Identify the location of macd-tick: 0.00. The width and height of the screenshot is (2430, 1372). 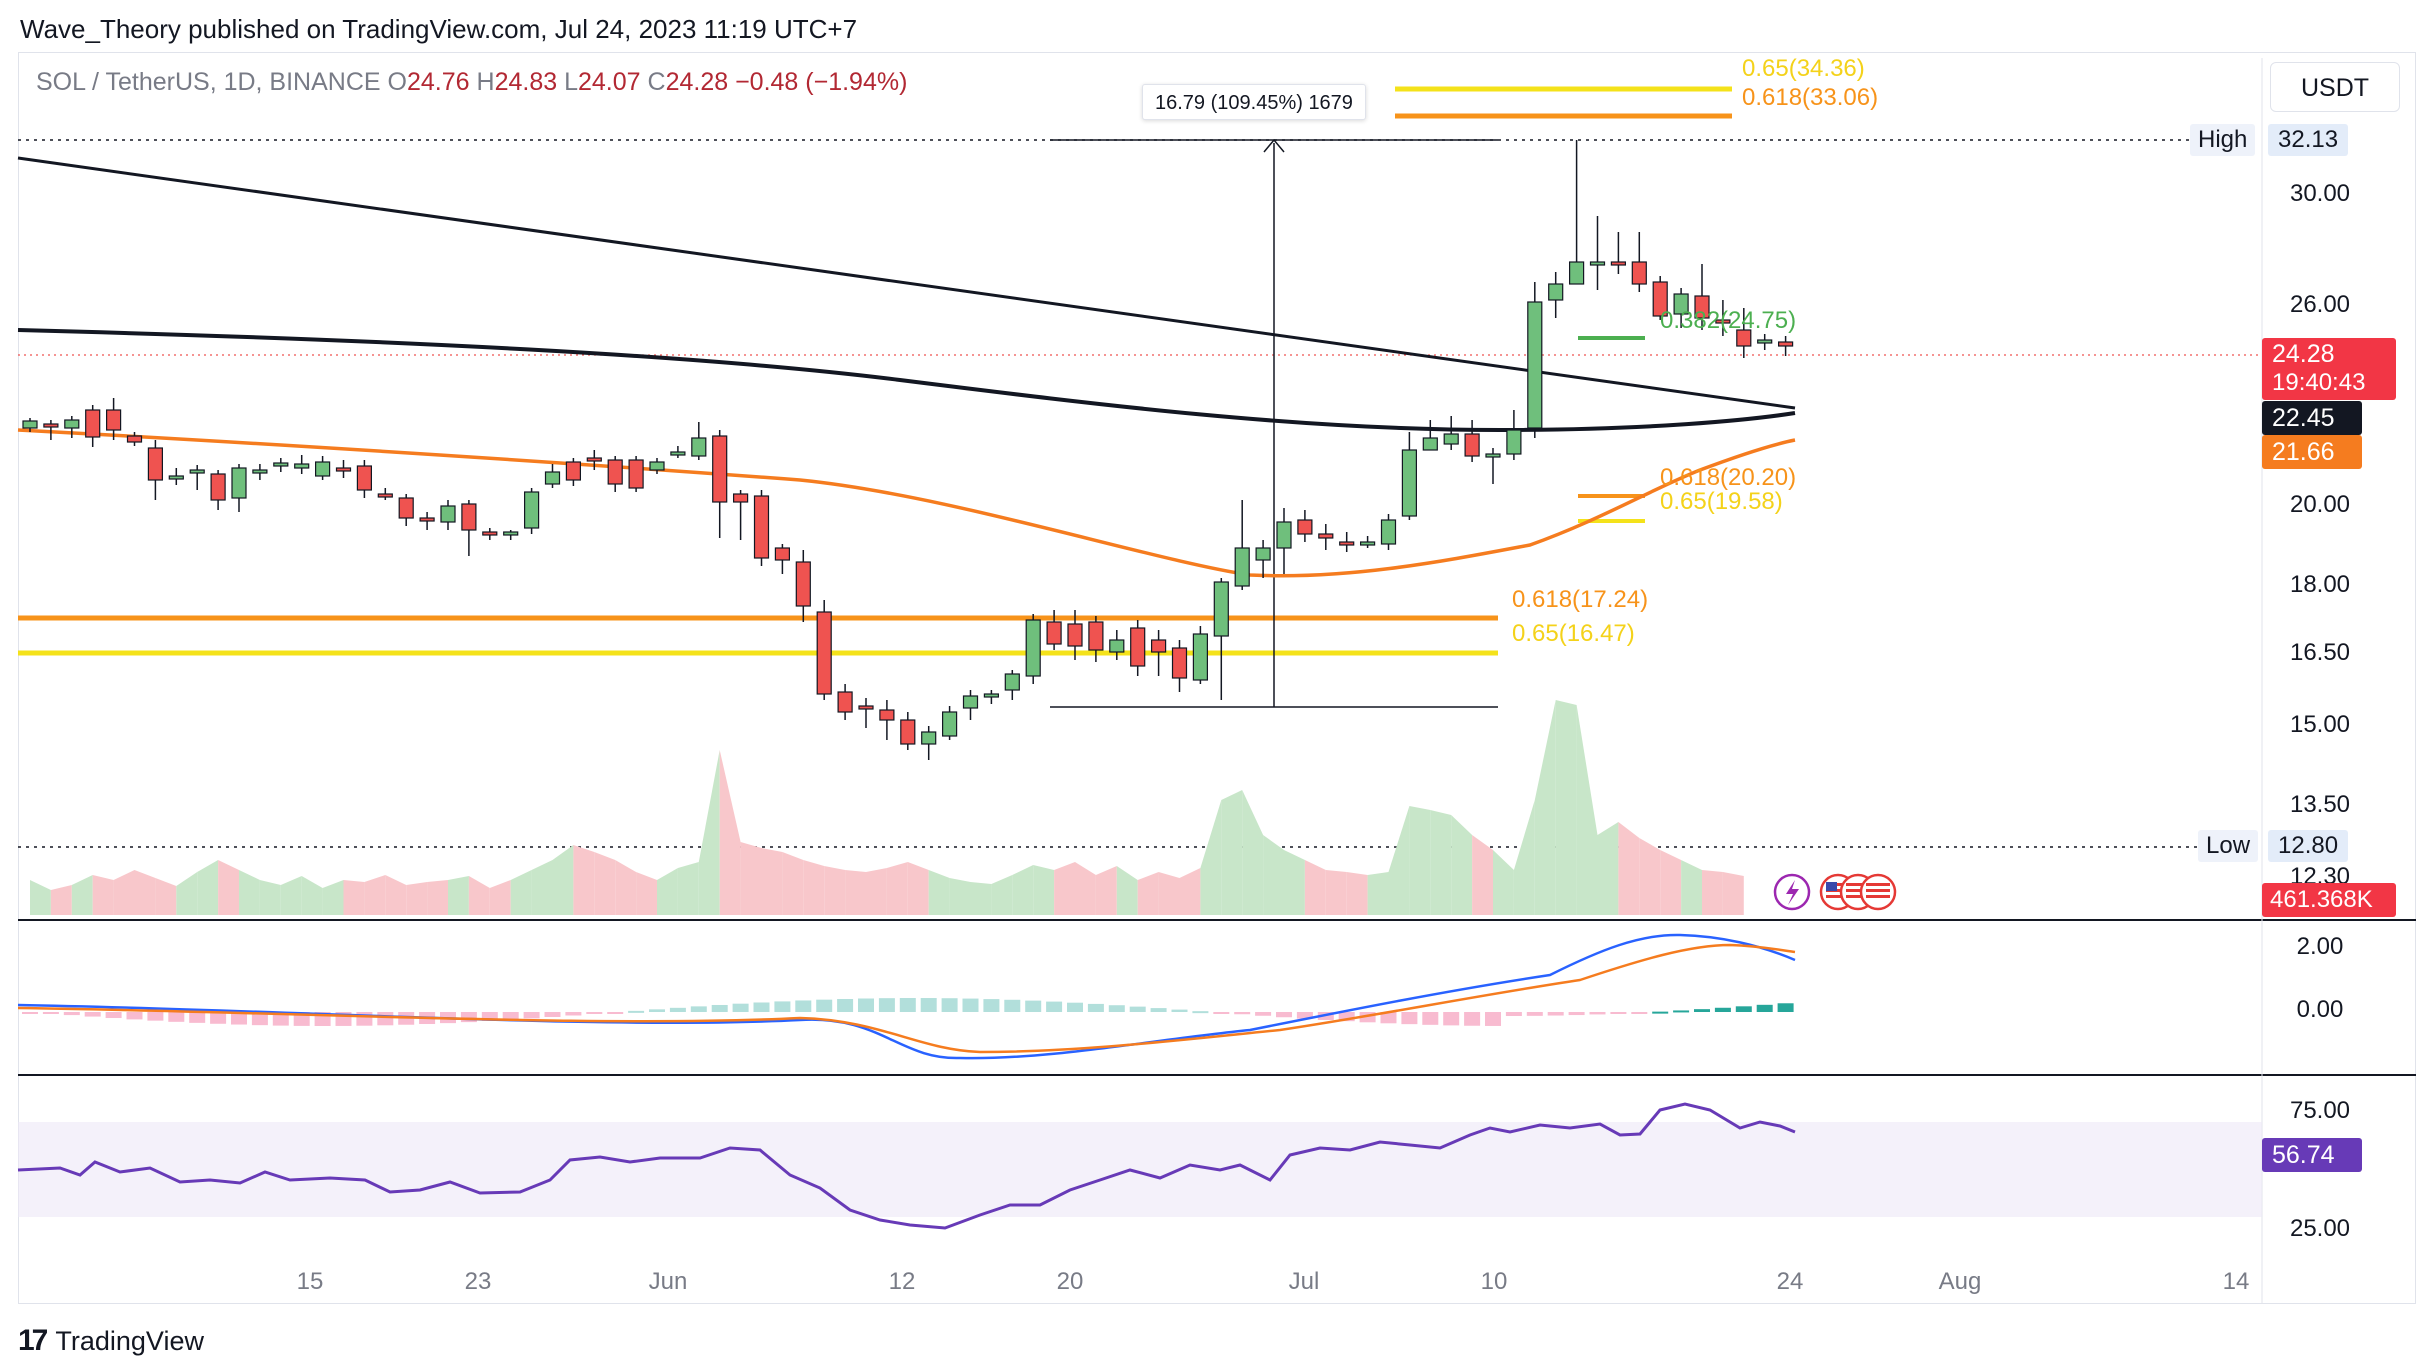
(2320, 1009).